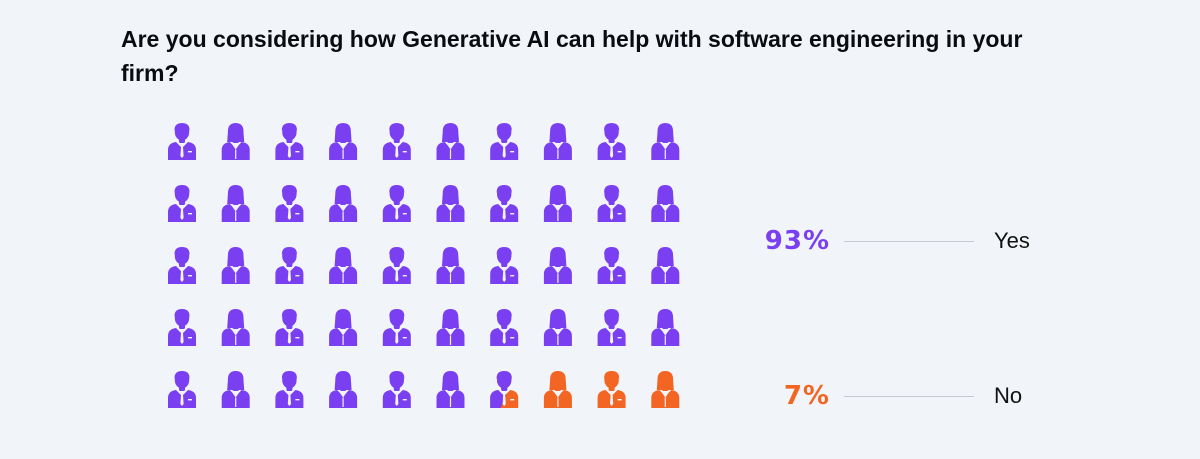 The width and height of the screenshot is (1200, 459). I want to click on male-split-icon, so click(504, 389).